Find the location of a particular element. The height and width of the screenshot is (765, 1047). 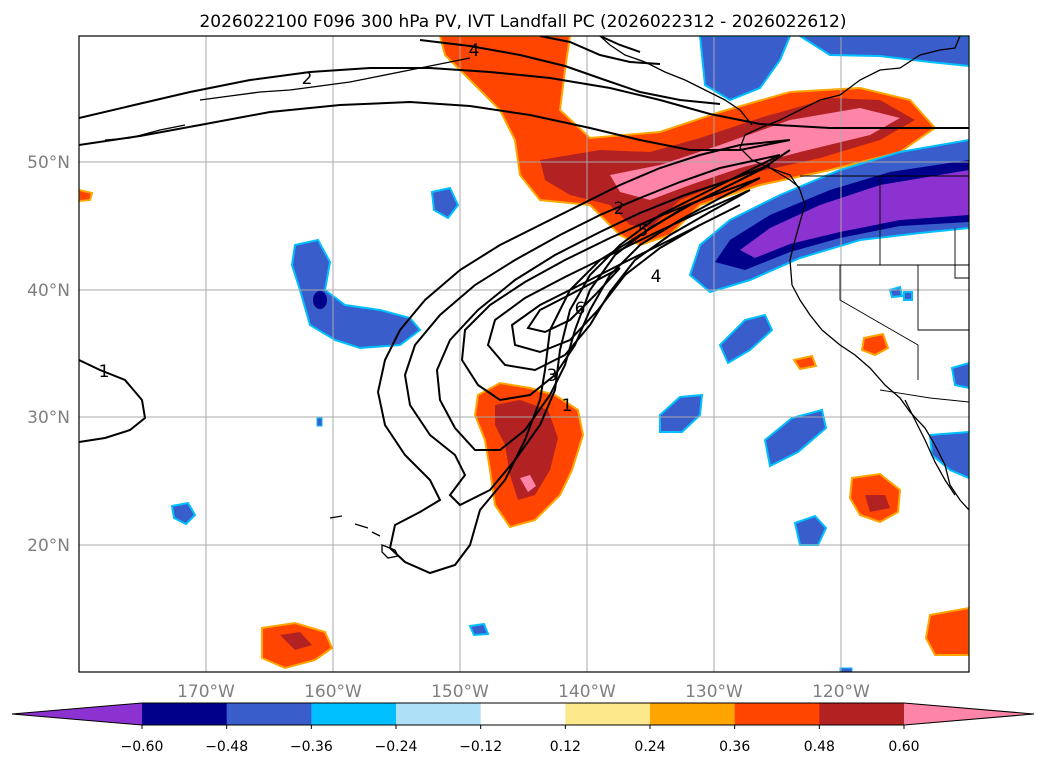

contour-label-5: 5 is located at coordinates (643, 231).